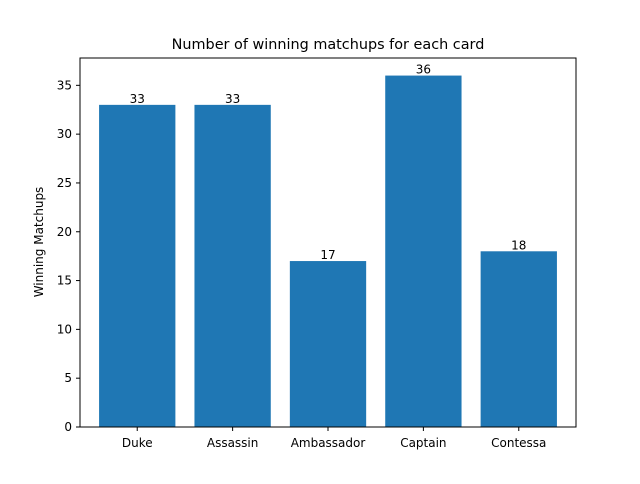 The width and height of the screenshot is (640, 484). I want to click on y-tick-label: 30, so click(64, 134).